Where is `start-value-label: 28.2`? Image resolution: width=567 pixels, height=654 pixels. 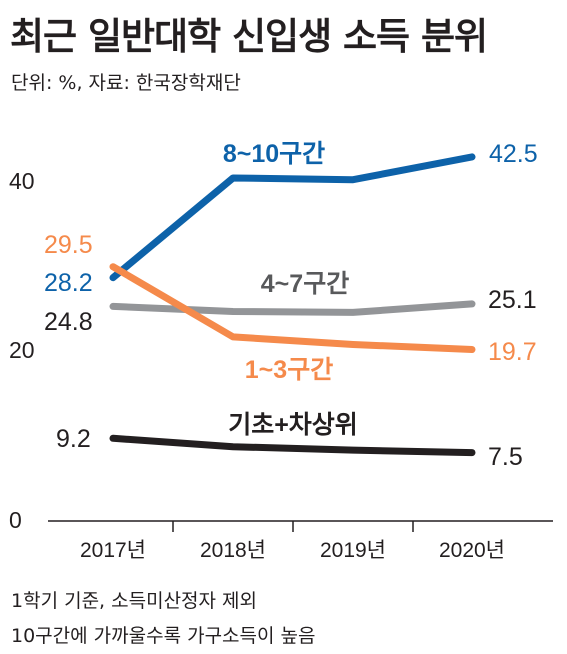 start-value-label: 28.2 is located at coordinates (68, 283).